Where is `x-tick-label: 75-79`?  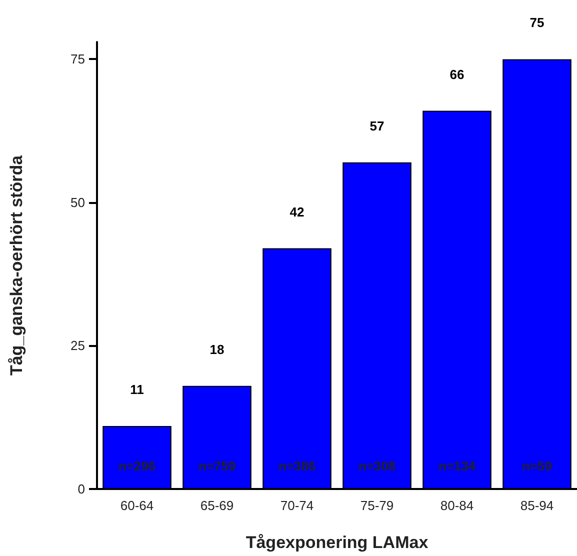
x-tick-label: 75-79 is located at coordinates (377, 505).